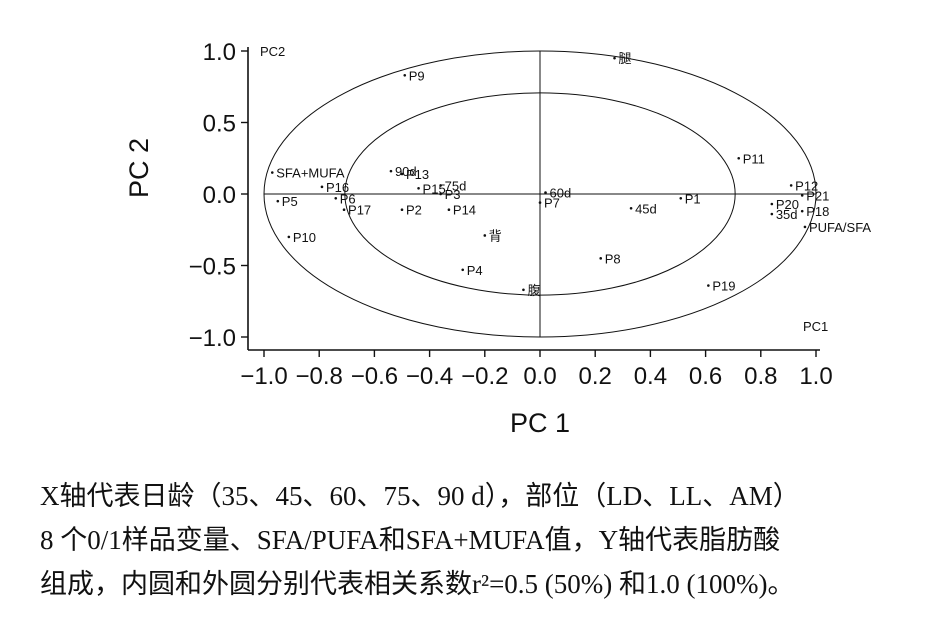 The image size is (929, 623). I want to click on point-label: P21, so click(817, 195).